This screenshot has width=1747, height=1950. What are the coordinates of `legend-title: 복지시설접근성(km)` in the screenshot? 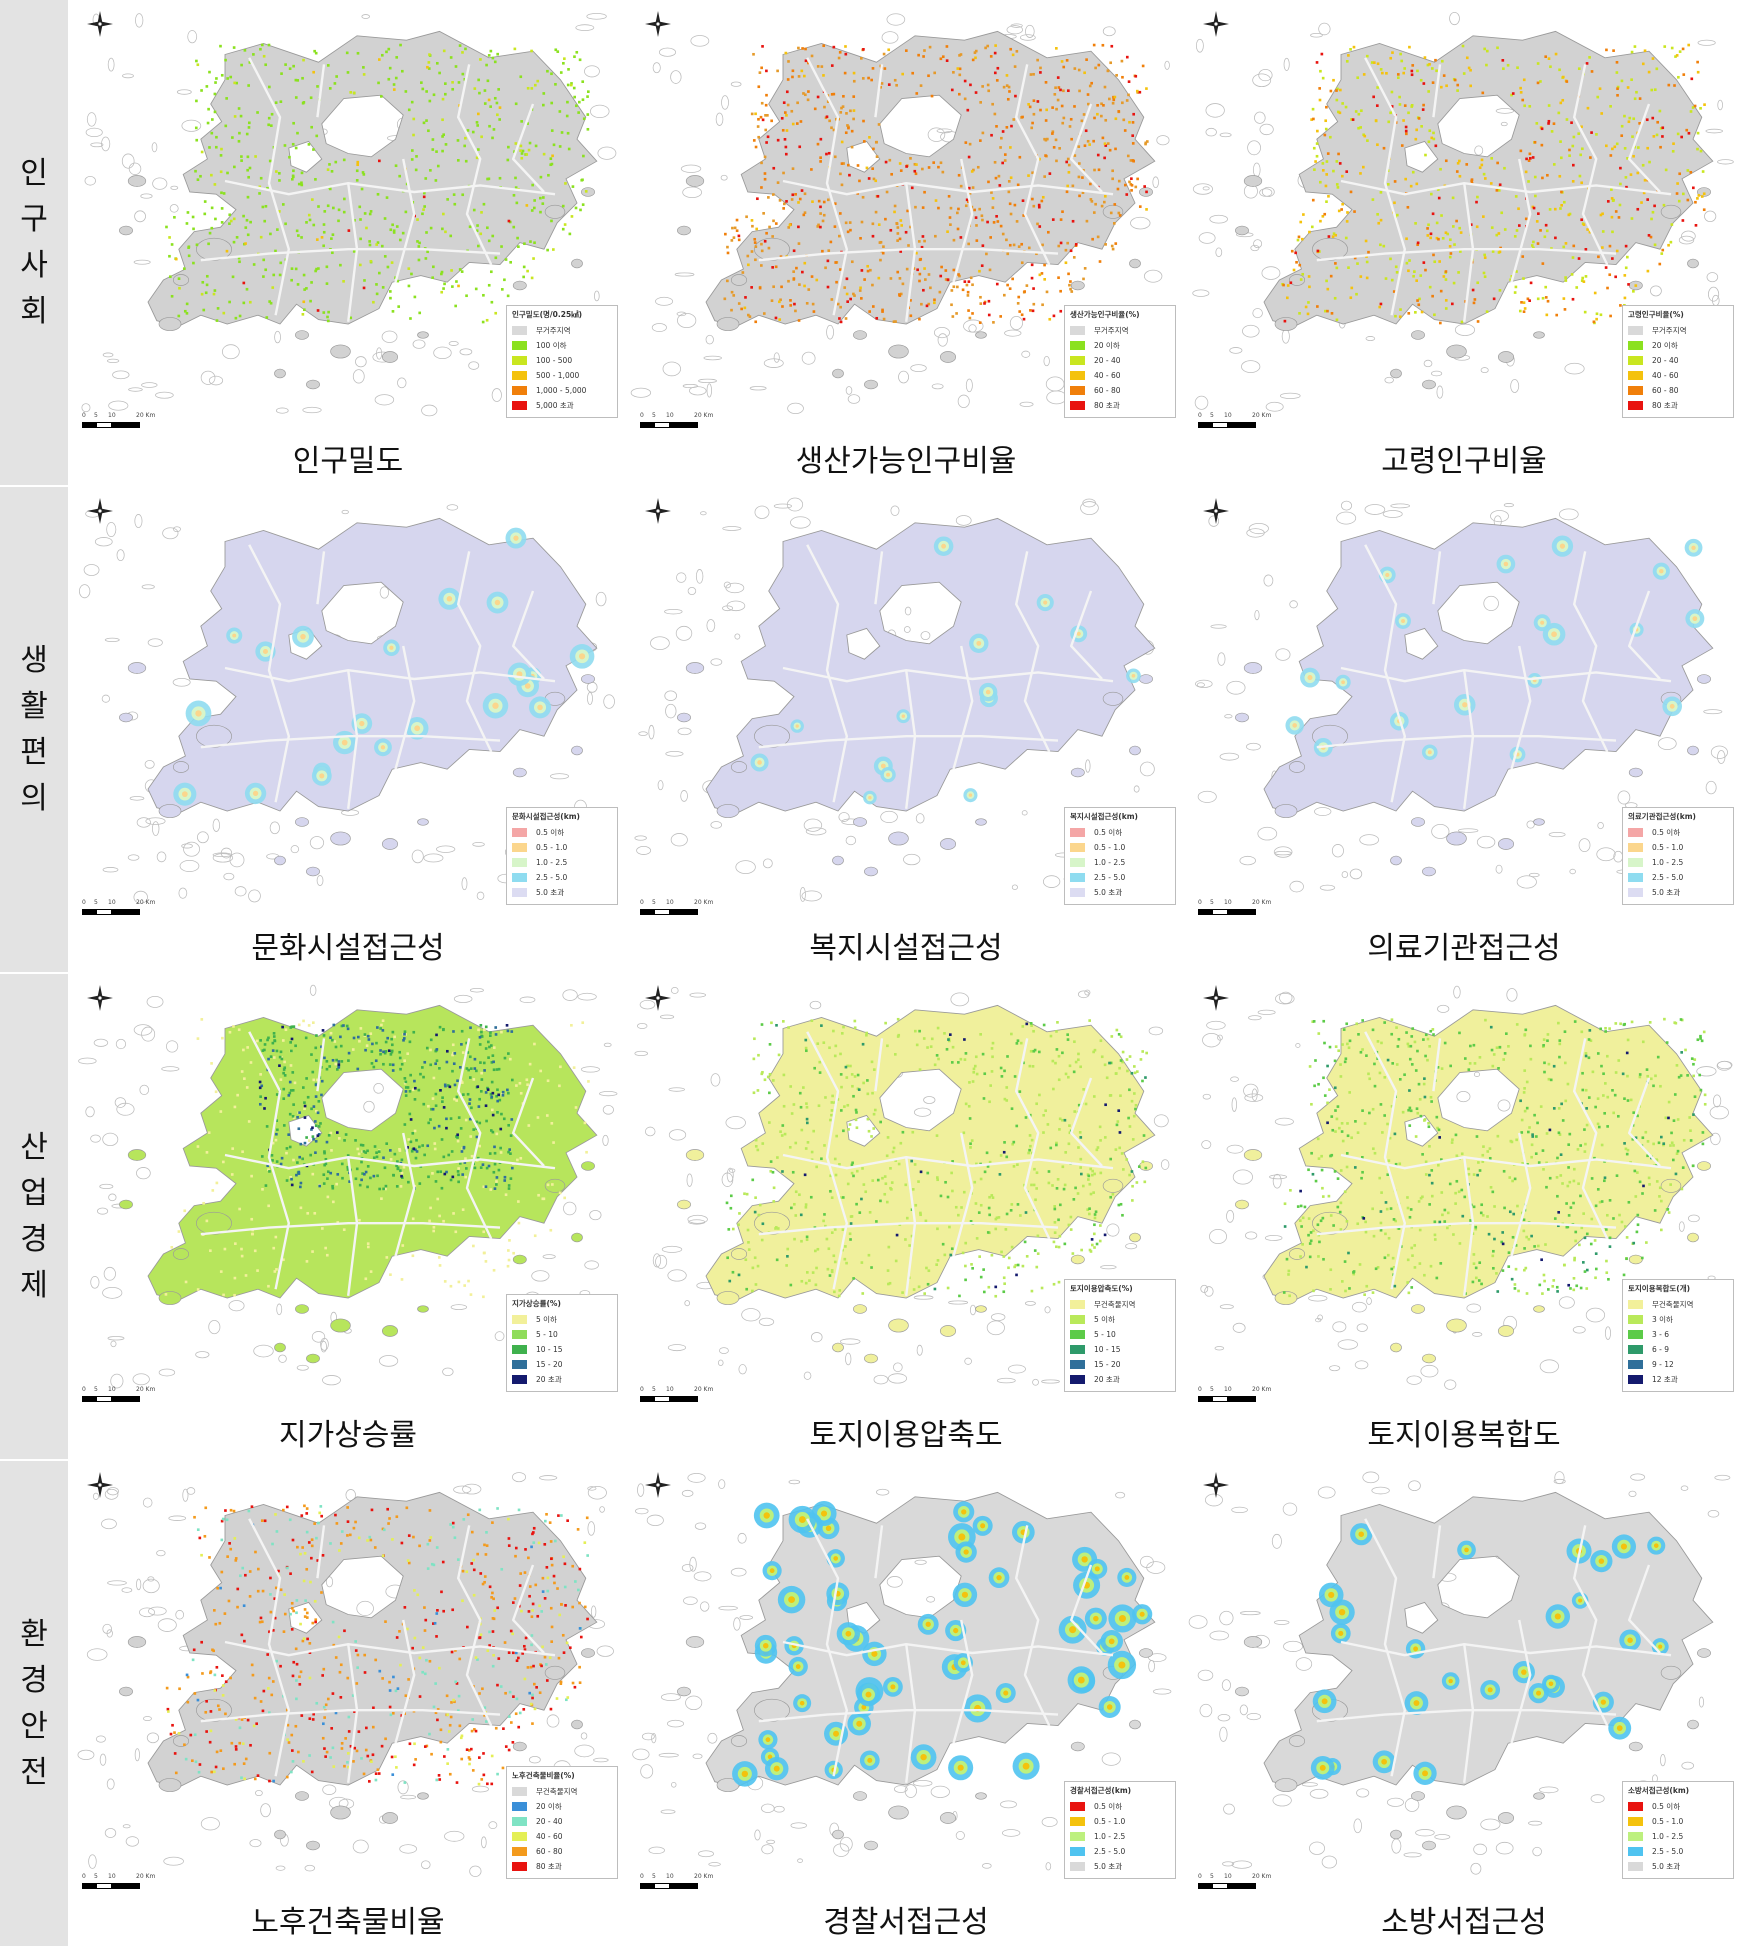 It's located at (1104, 816).